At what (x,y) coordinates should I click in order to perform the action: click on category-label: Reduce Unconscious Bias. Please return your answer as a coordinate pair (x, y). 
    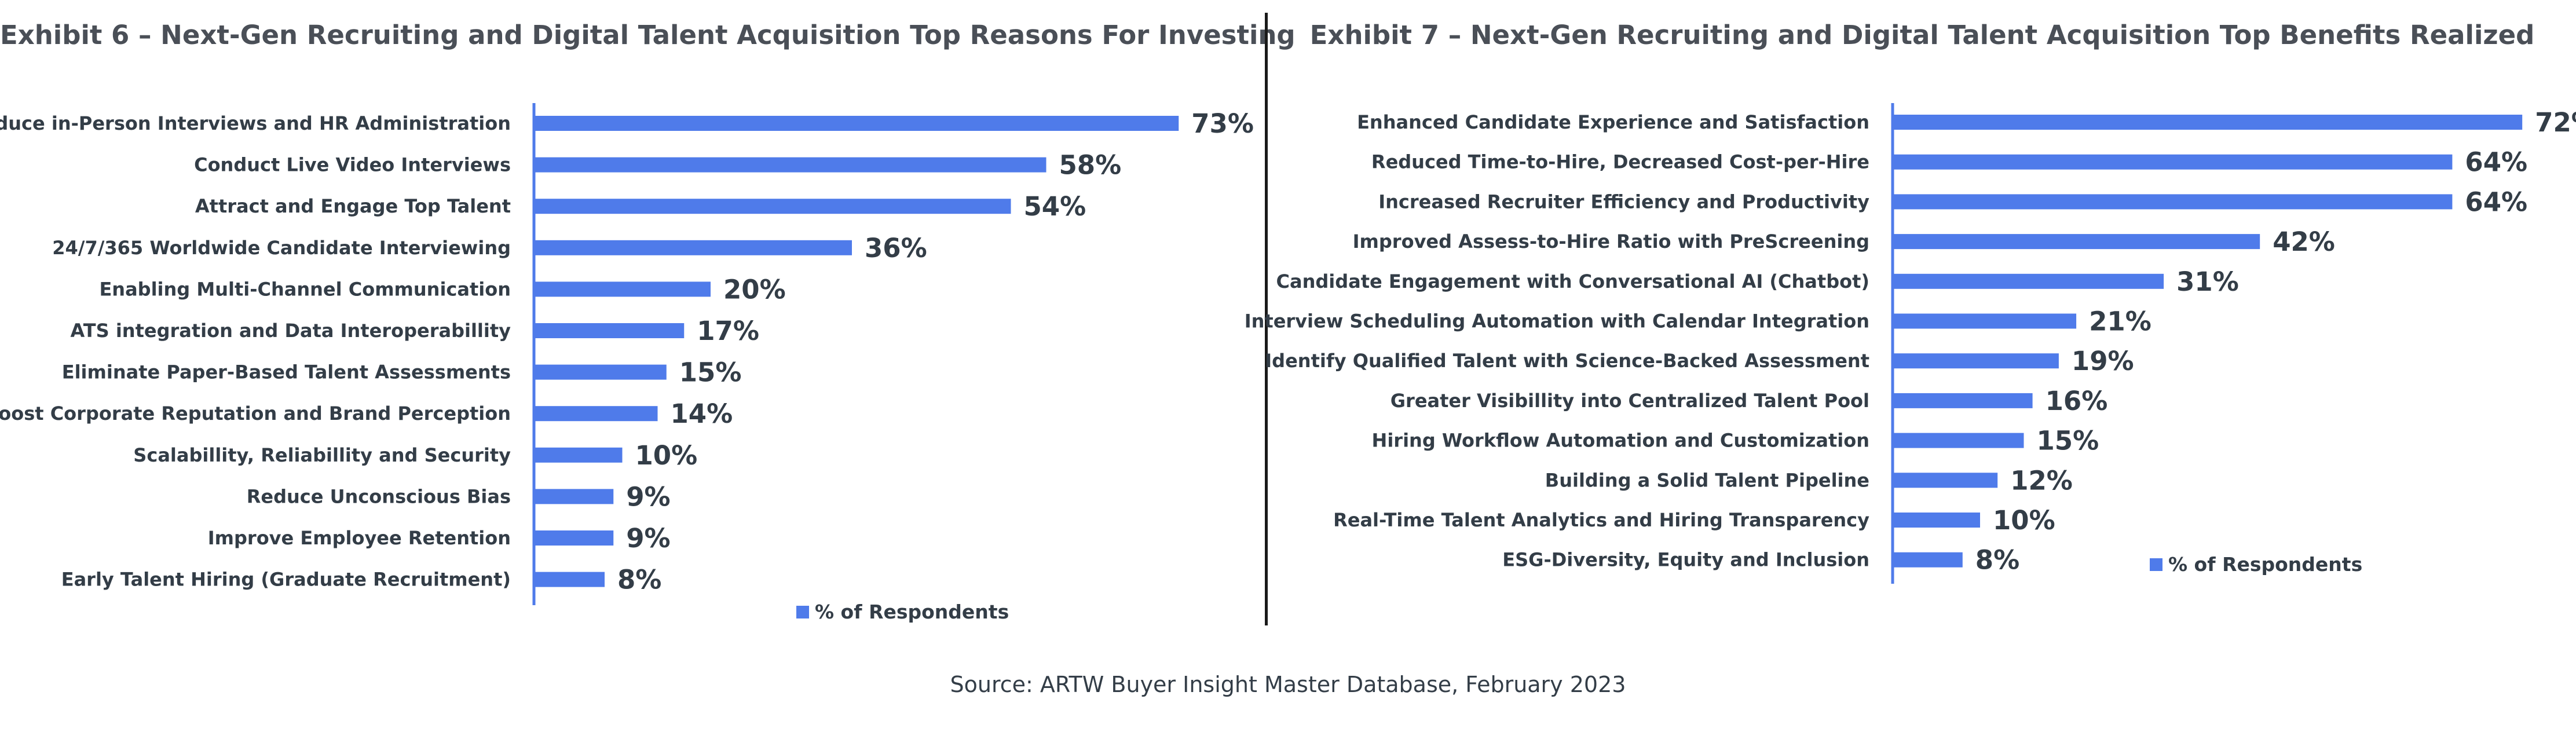
    Looking at the image, I should click on (379, 496).